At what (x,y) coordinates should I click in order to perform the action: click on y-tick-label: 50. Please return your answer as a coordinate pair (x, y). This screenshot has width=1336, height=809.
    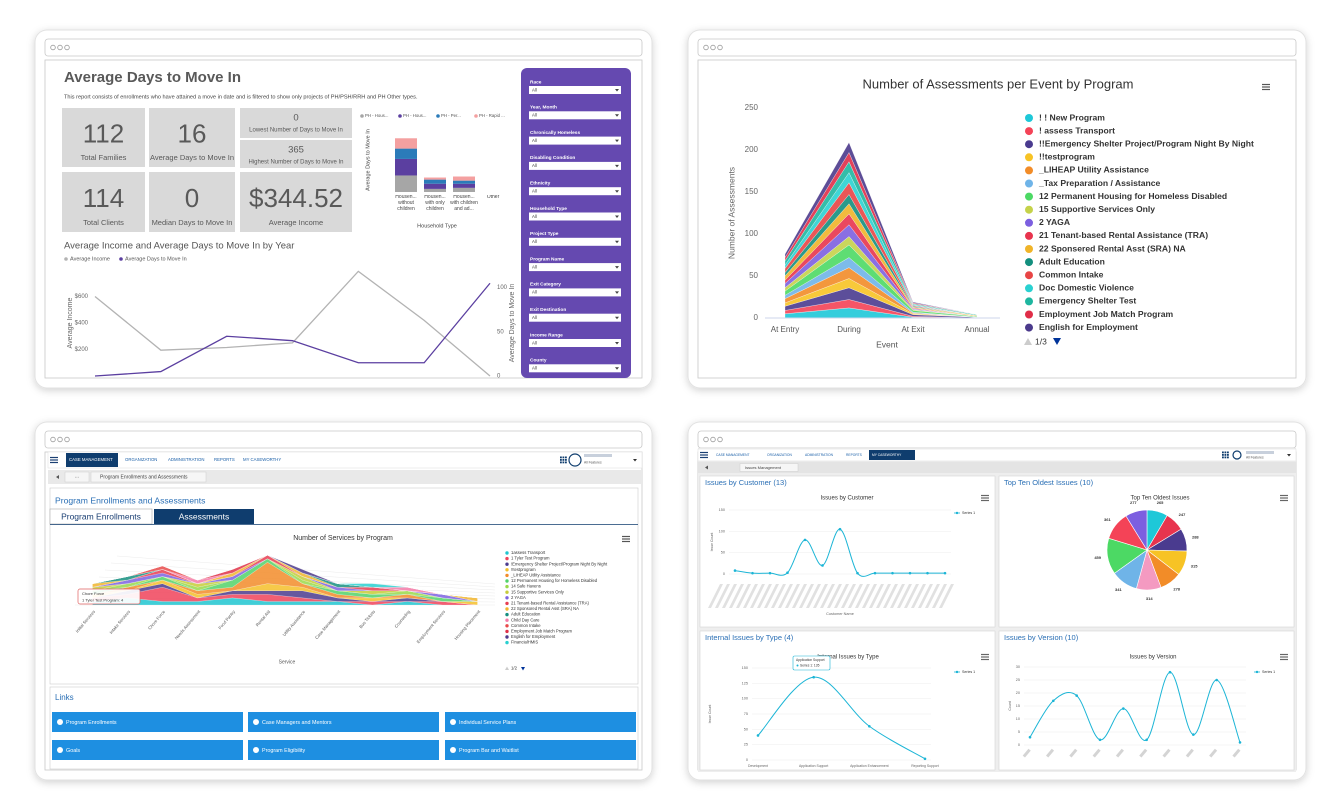
    Looking at the image, I should click on (723, 553).